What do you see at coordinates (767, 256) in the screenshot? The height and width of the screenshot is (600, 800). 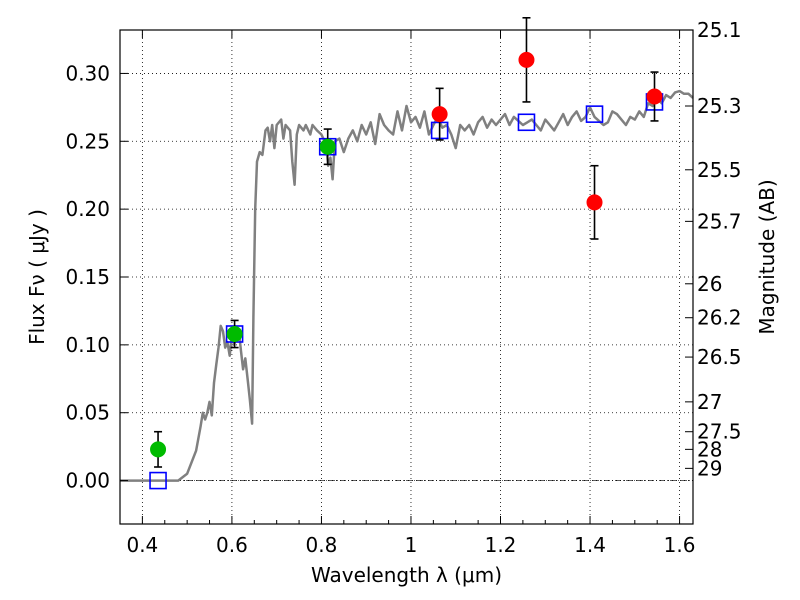 I see `right-axis-label: Magnitude (AB)` at bounding box center [767, 256].